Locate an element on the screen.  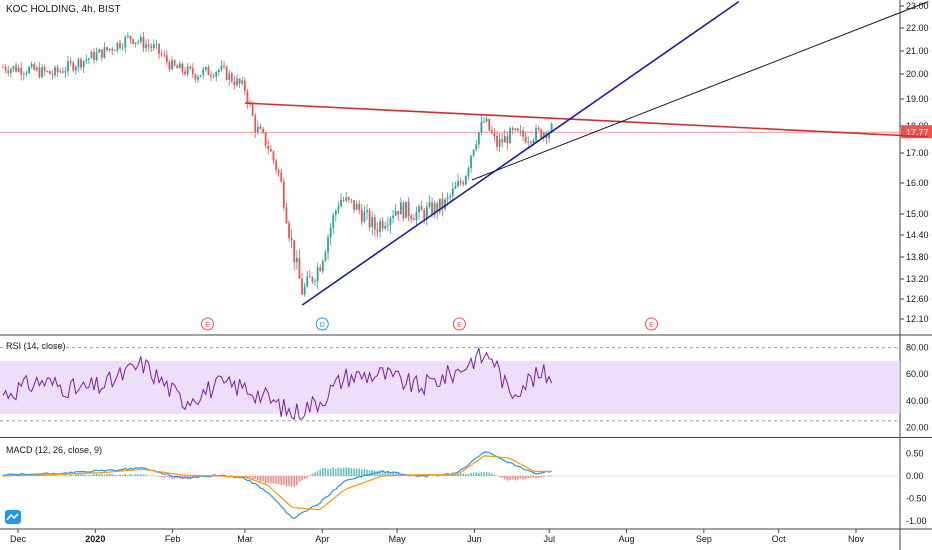
time-tick-label: Apr is located at coordinates (322, 539).